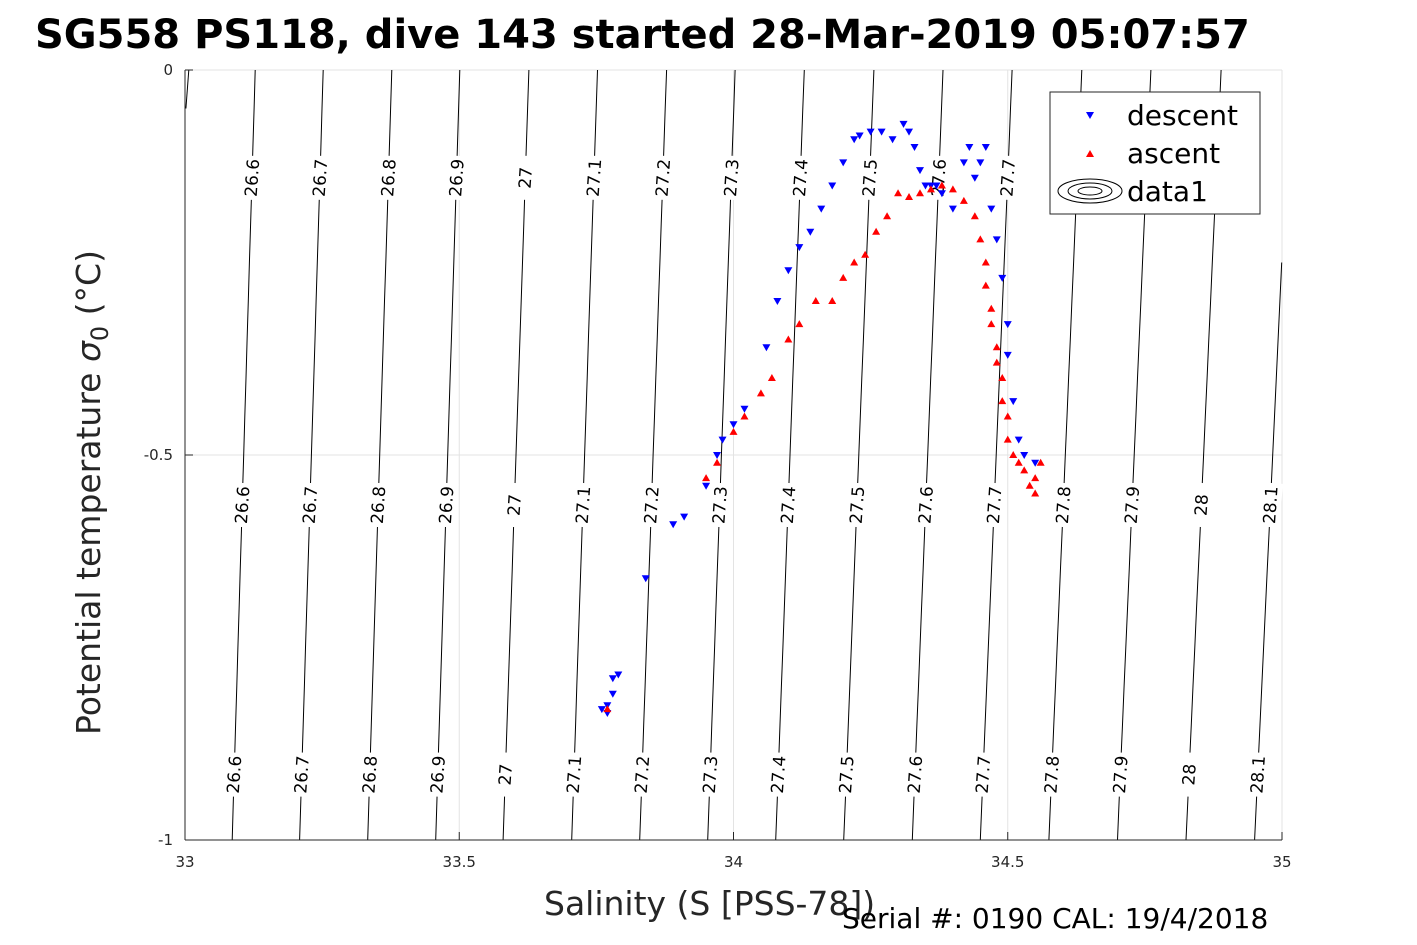  I want to click on x-tick-label: 34.5, so click(1007, 862).